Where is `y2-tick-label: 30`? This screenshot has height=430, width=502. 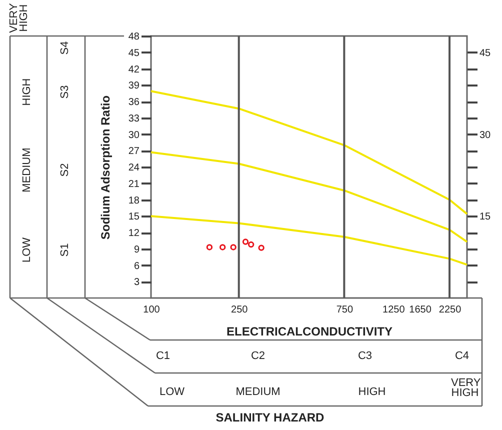 y2-tick-label: 30 is located at coordinates (486, 135).